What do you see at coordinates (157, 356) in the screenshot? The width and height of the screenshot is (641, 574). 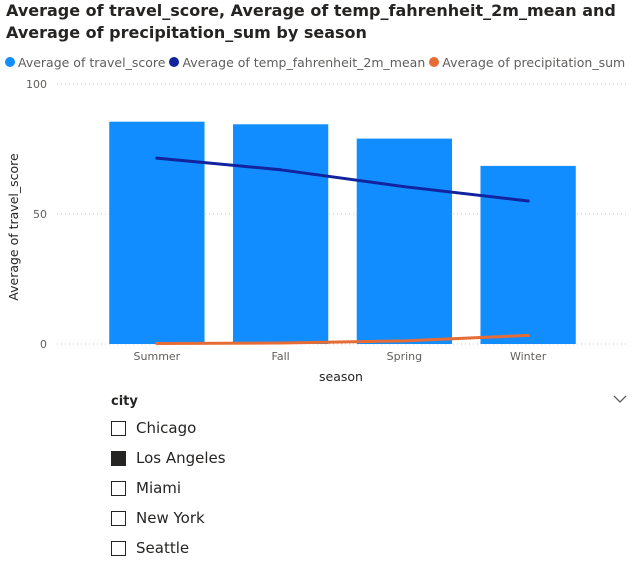 I see `x-tick-label: Summer` at bounding box center [157, 356].